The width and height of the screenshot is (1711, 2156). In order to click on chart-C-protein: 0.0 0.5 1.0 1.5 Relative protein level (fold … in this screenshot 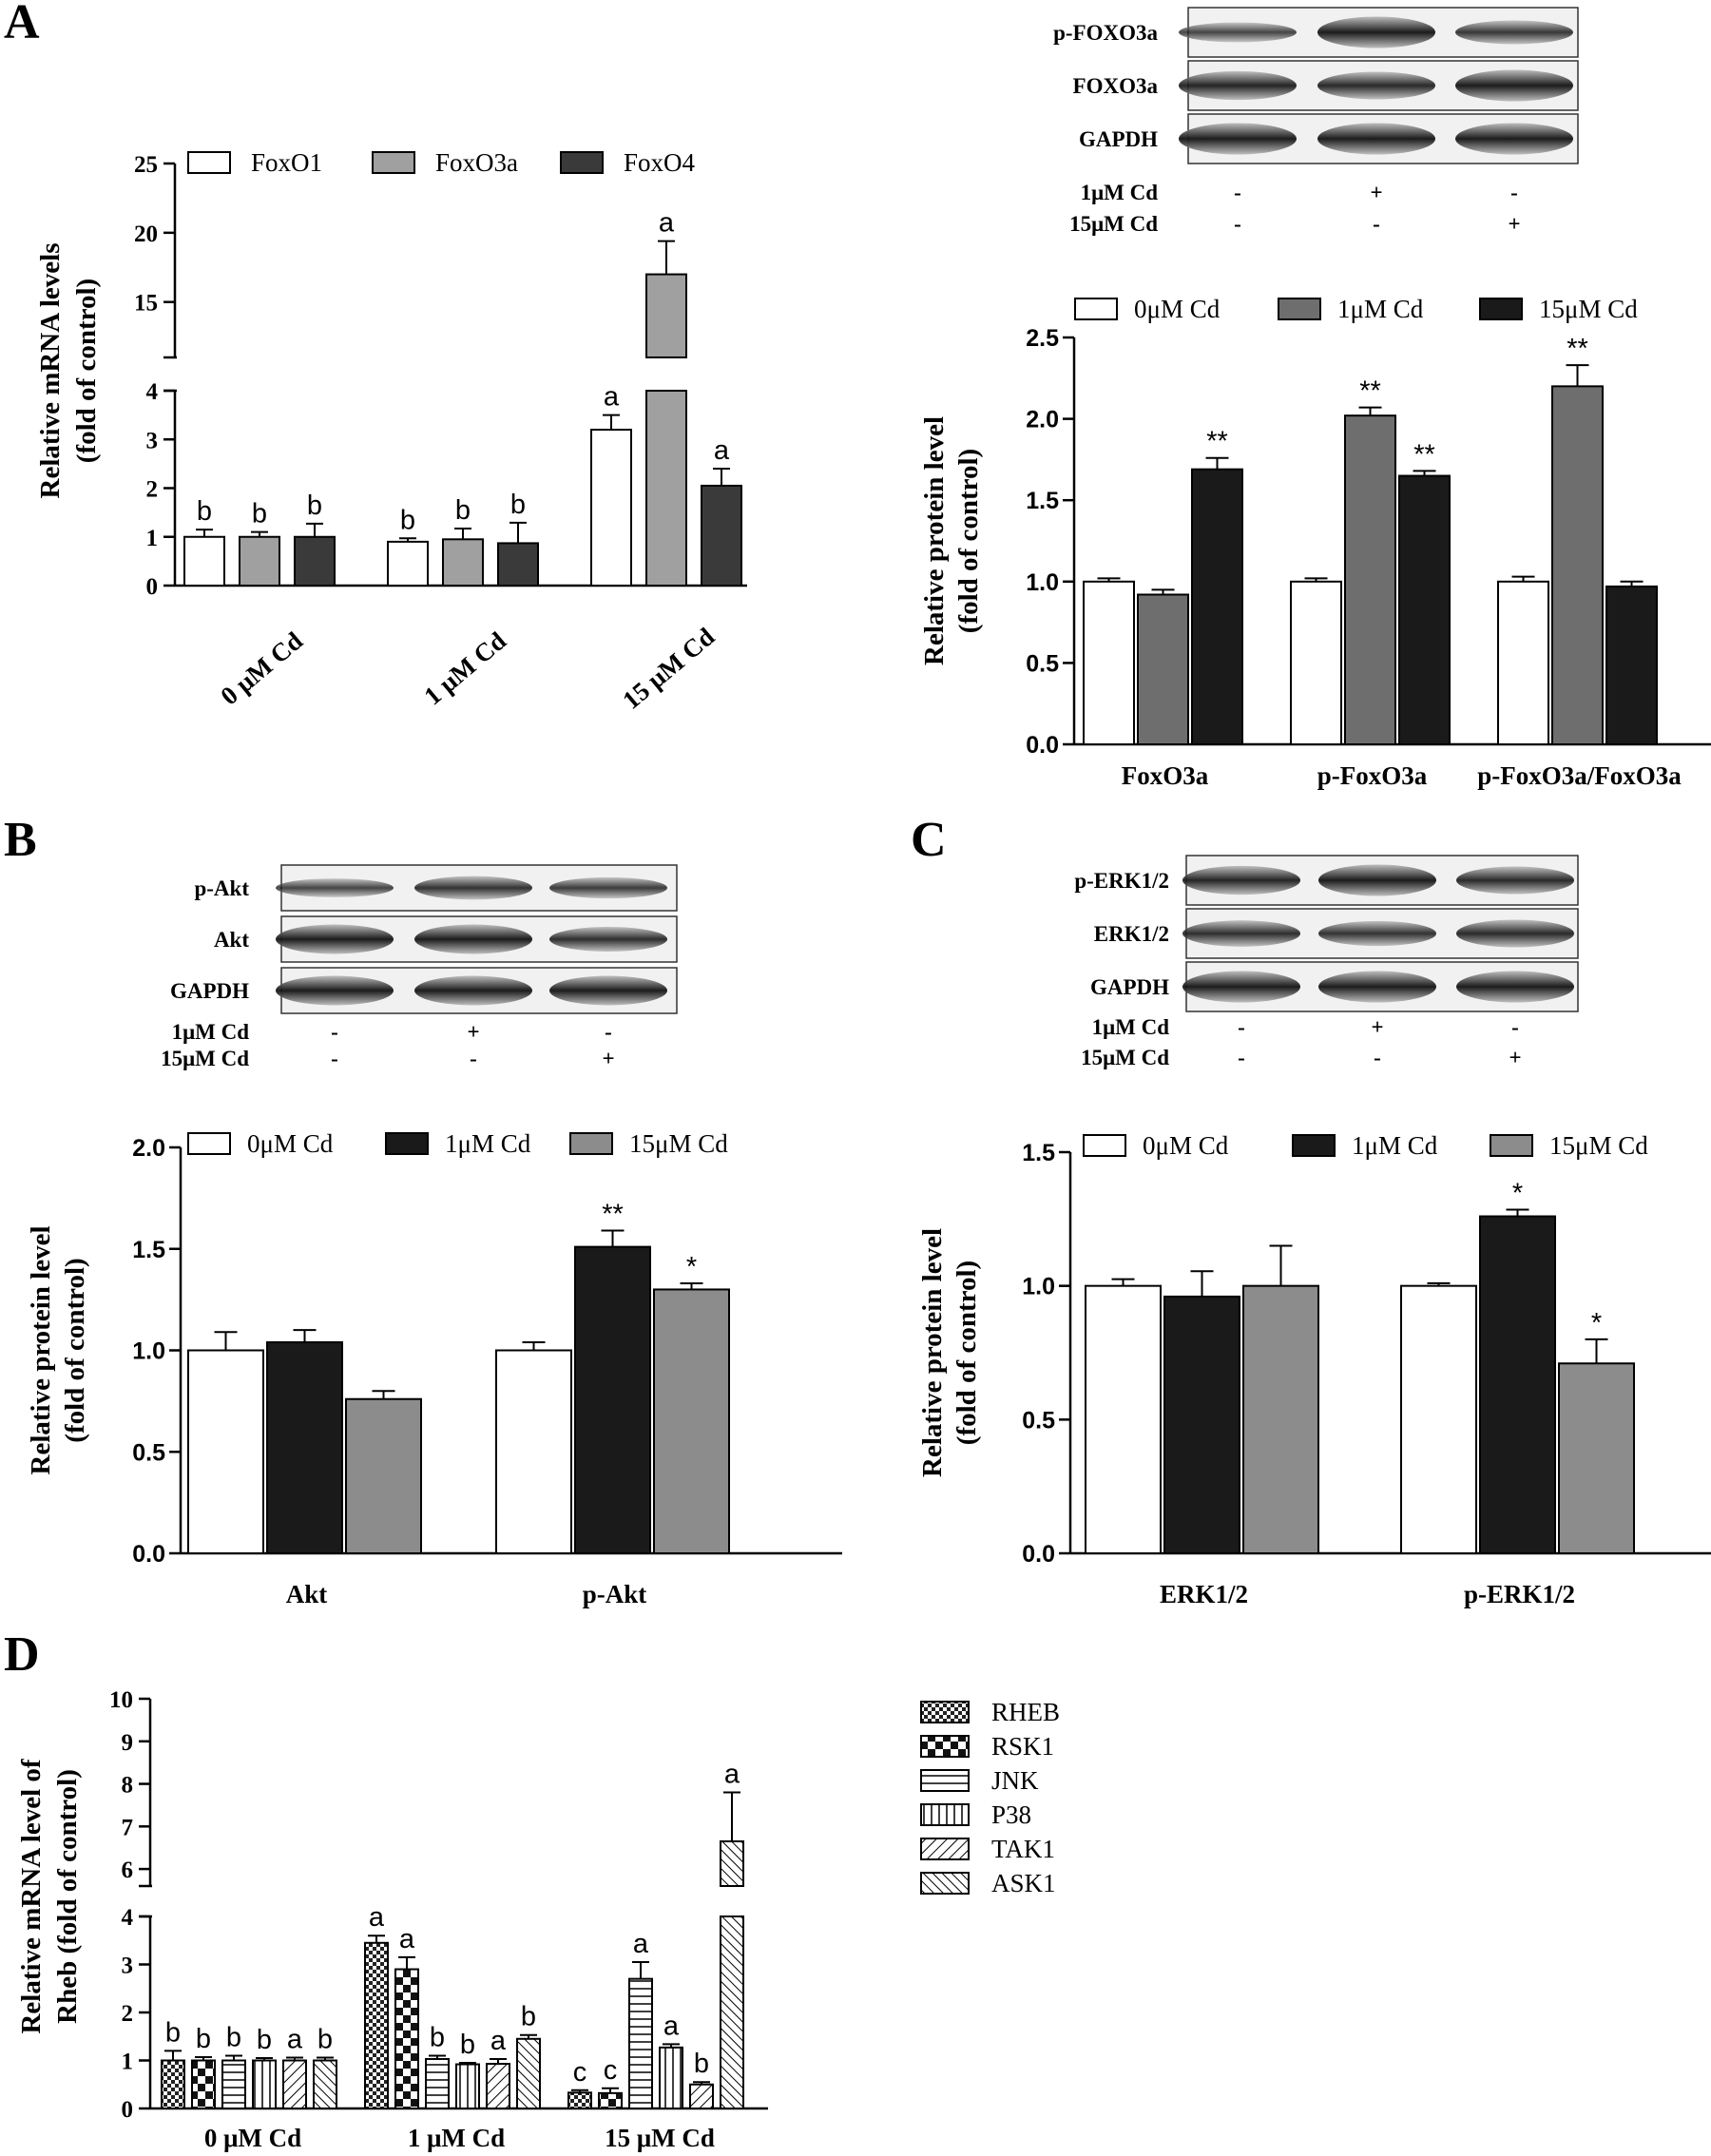, I will do `click(1314, 1369)`.